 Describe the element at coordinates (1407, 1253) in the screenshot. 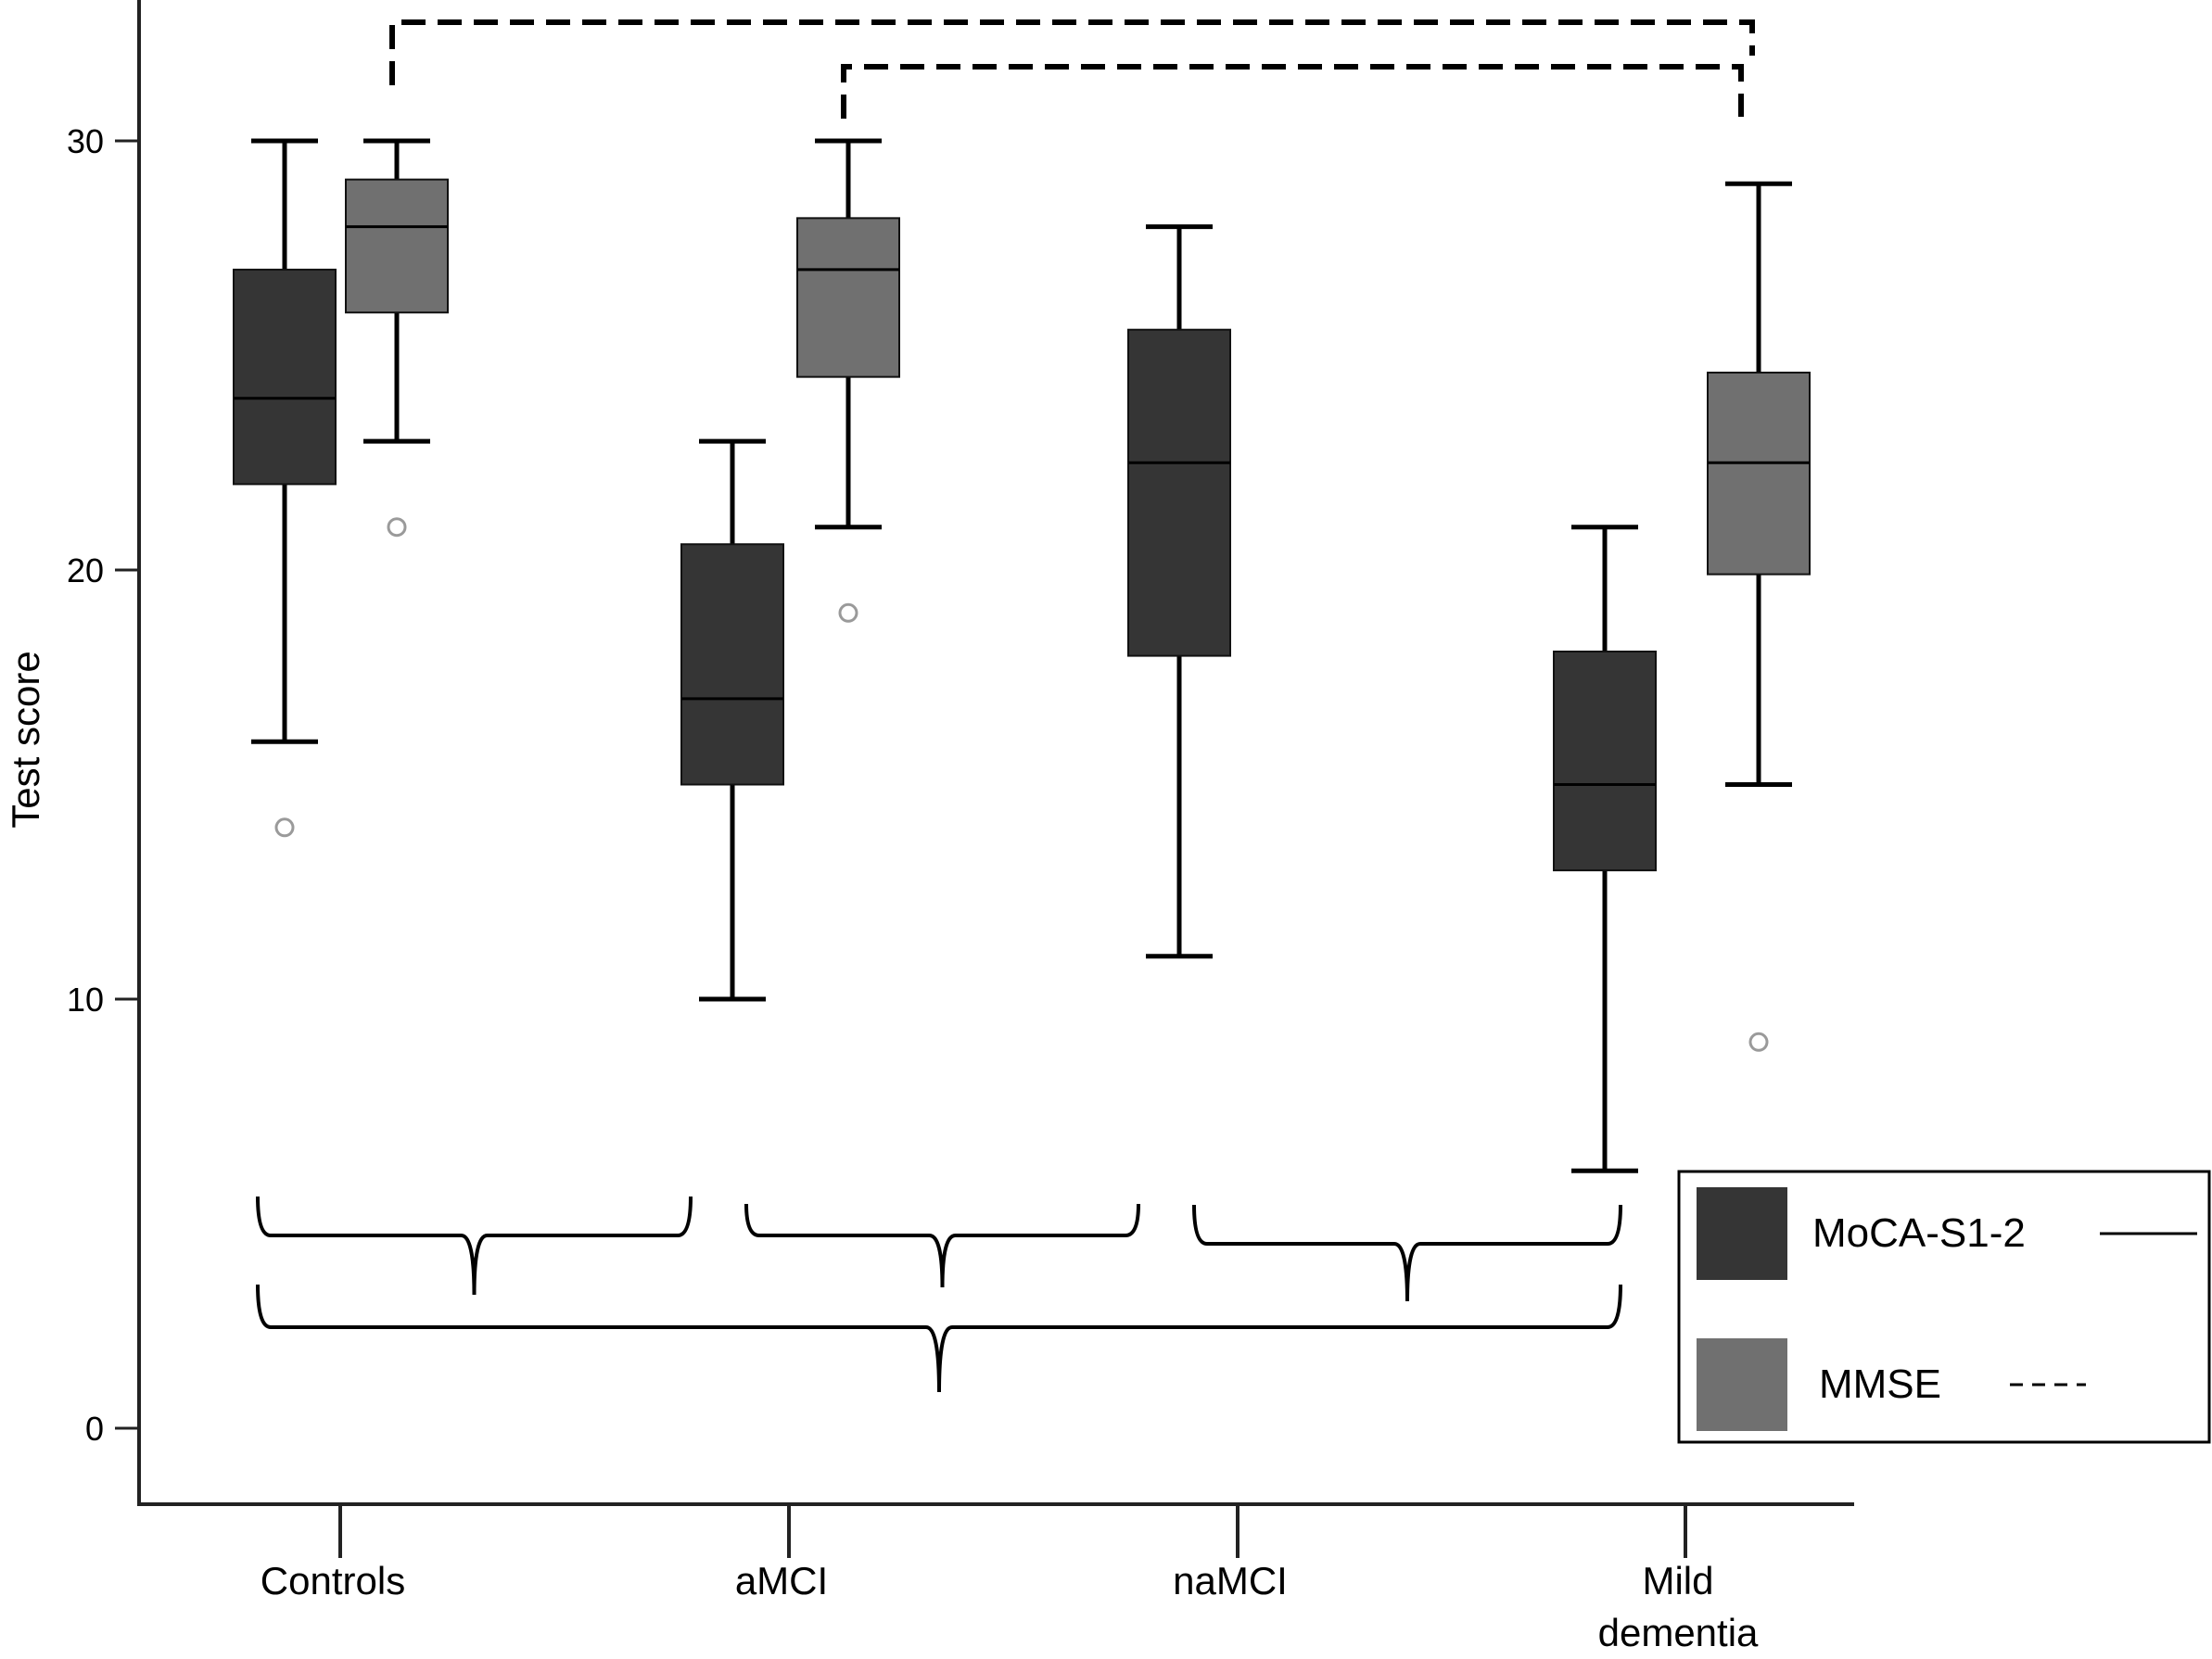

I see `moca-brace-namci-dementia` at that location.